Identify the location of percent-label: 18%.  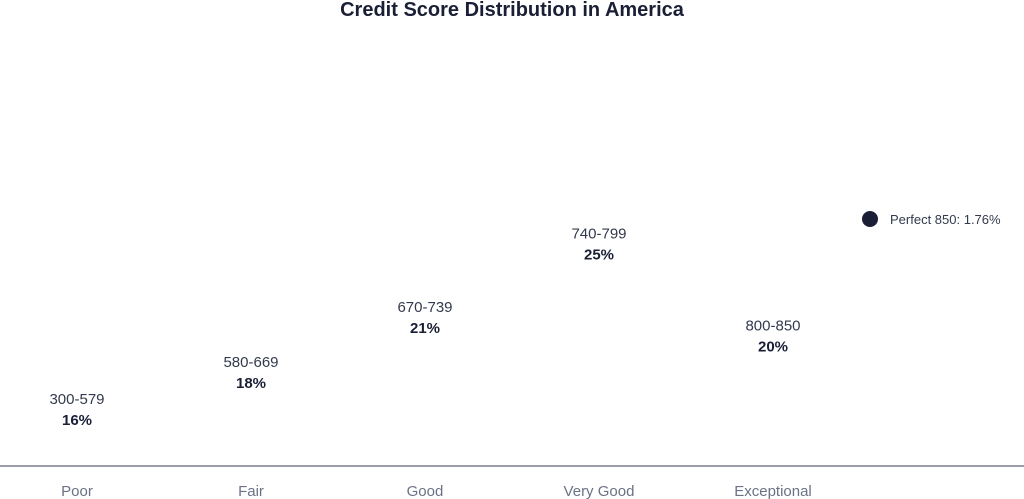
(251, 383).